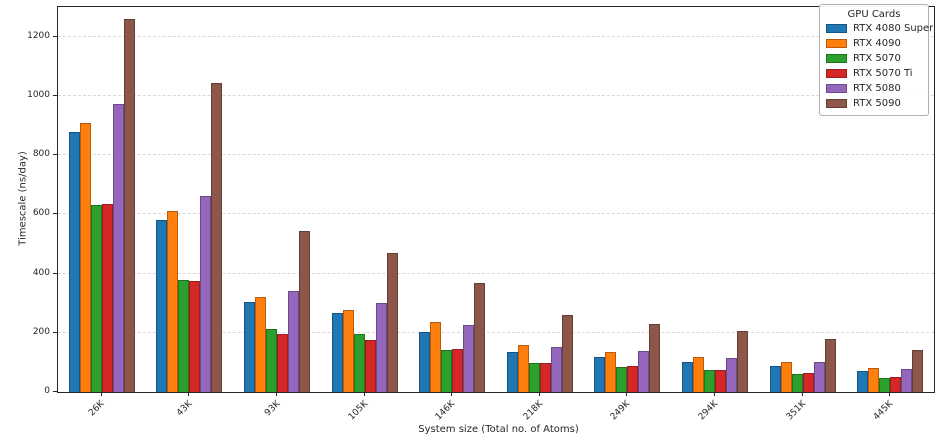 The height and width of the screenshot is (443, 940). Describe the element at coordinates (775, 378) in the screenshot. I see `bar-351K-rtx-4080-super` at that location.